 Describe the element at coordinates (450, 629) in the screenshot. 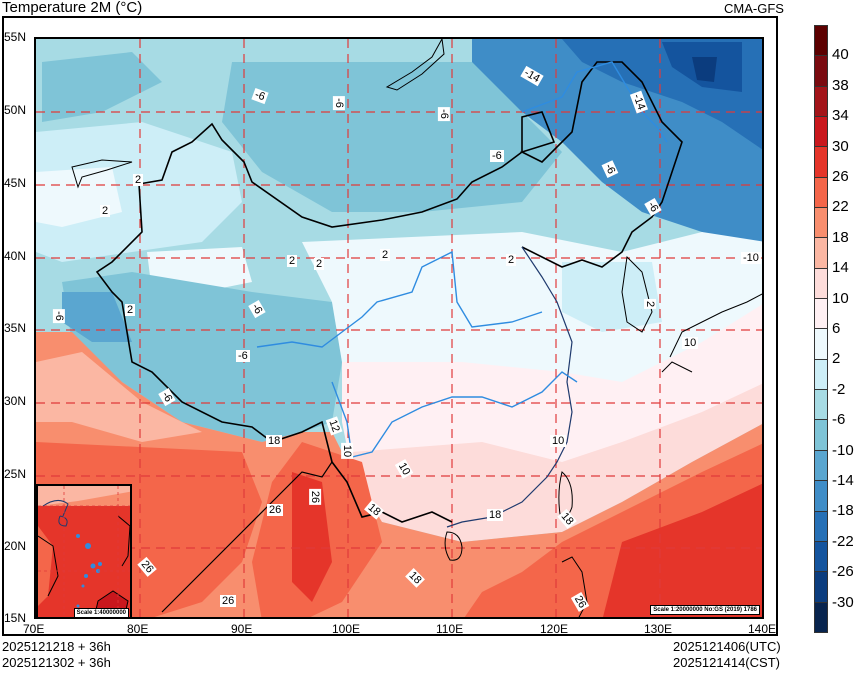

I see `lon-label: 110E` at that location.